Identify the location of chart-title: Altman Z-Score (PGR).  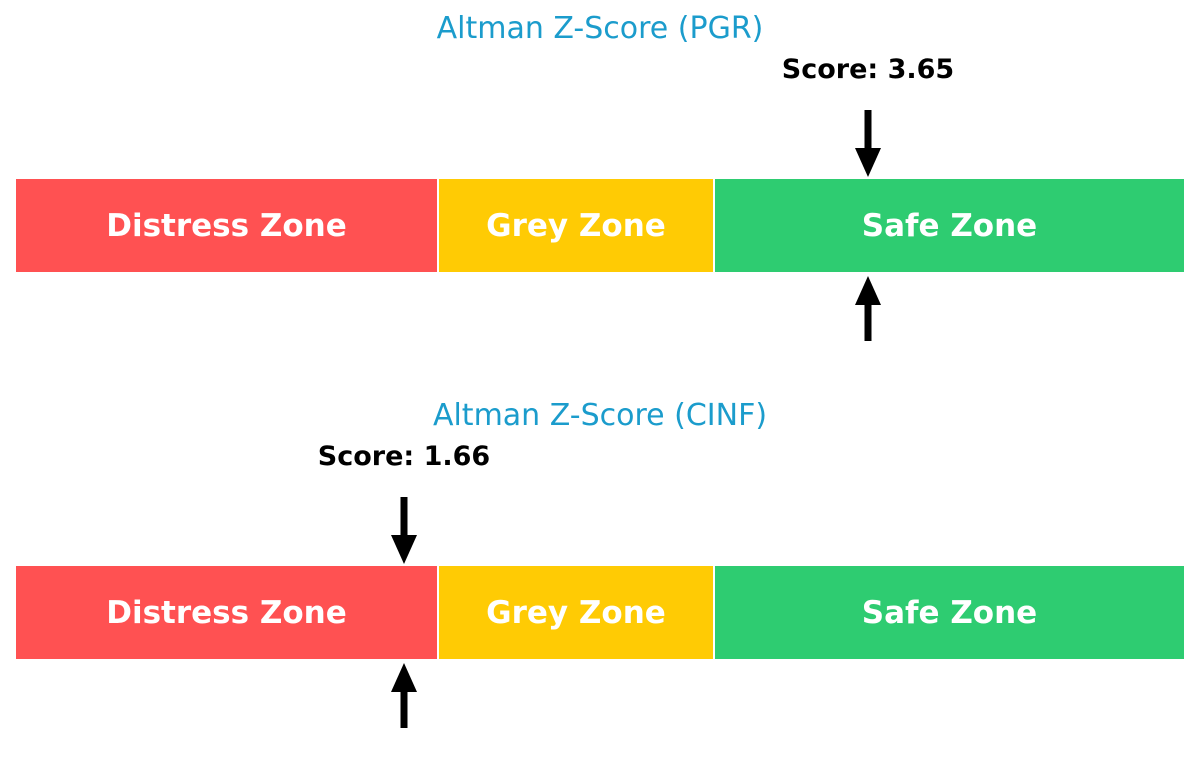
(600, 28).